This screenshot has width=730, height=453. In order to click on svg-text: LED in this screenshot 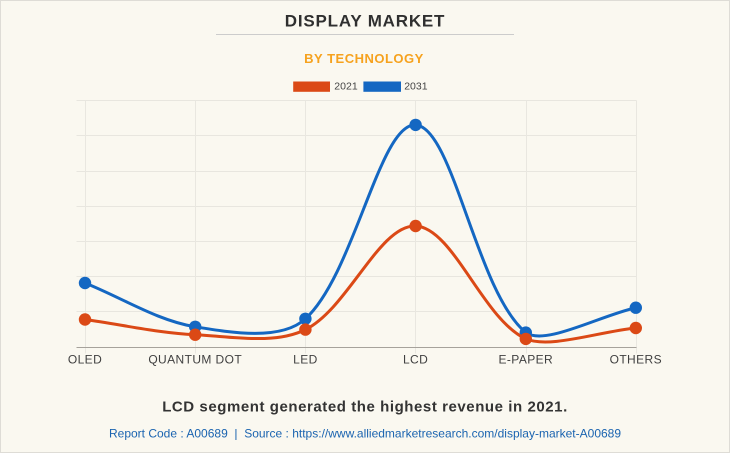, I will do `click(305, 360)`.